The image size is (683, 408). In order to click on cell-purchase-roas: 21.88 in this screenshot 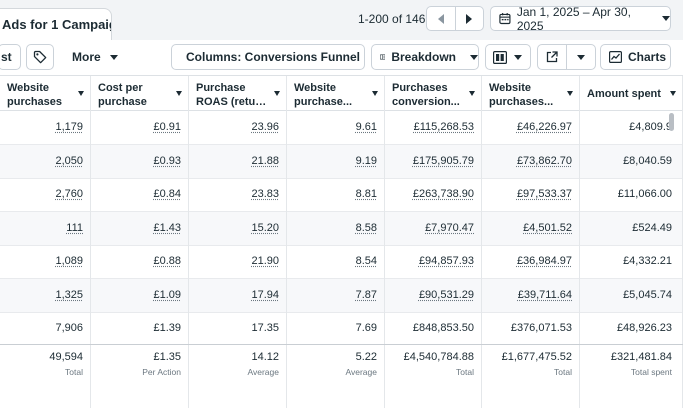, I will do `click(238, 162)`.